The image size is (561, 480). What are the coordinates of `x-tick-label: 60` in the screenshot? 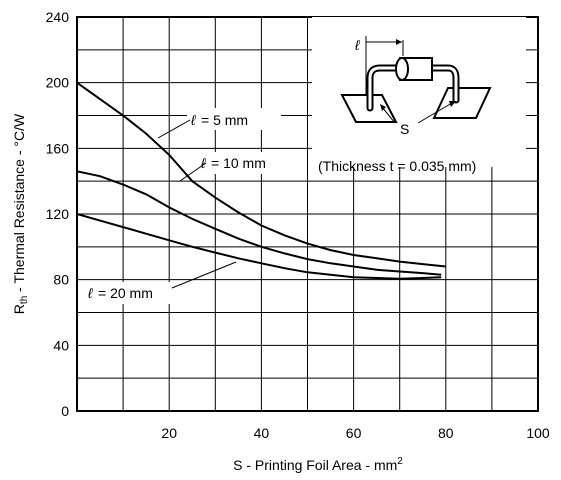 It's located at (354, 433).